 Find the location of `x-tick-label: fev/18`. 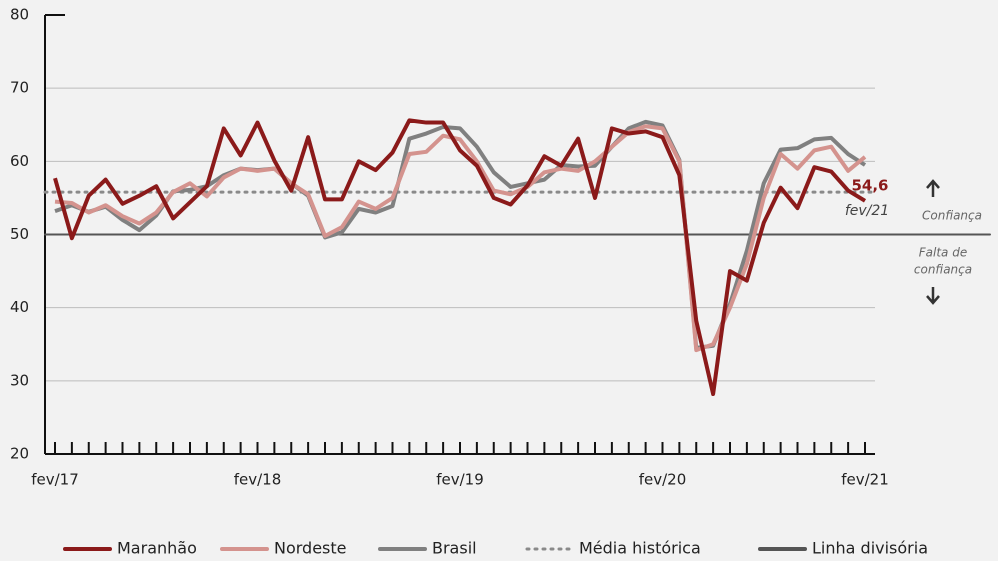

x-tick-label: fev/18 is located at coordinates (258, 480).